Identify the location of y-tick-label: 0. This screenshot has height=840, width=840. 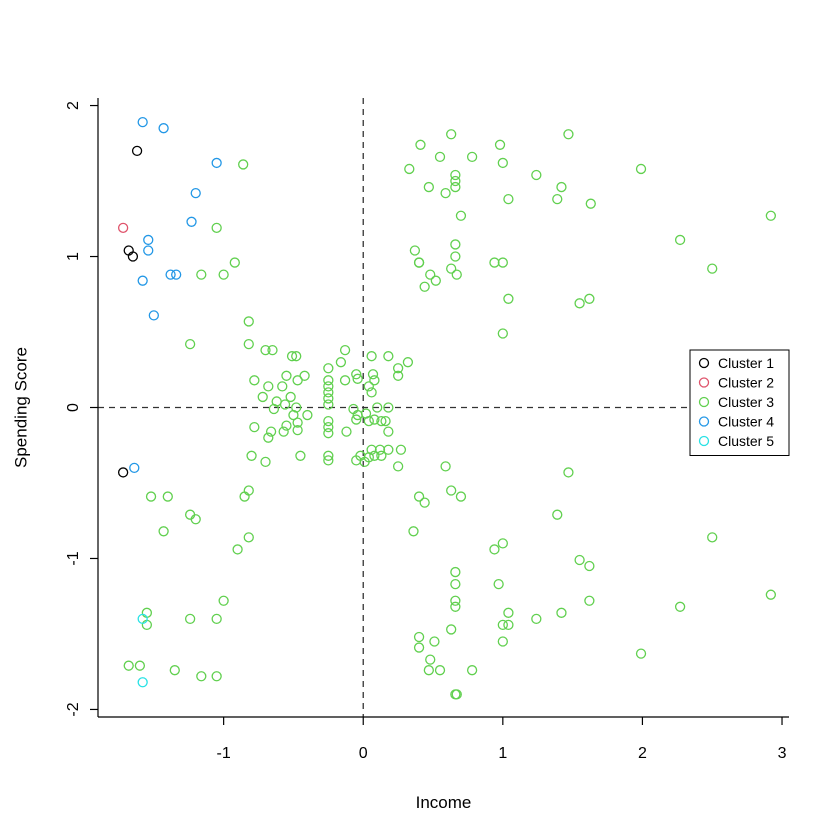
(73, 407).